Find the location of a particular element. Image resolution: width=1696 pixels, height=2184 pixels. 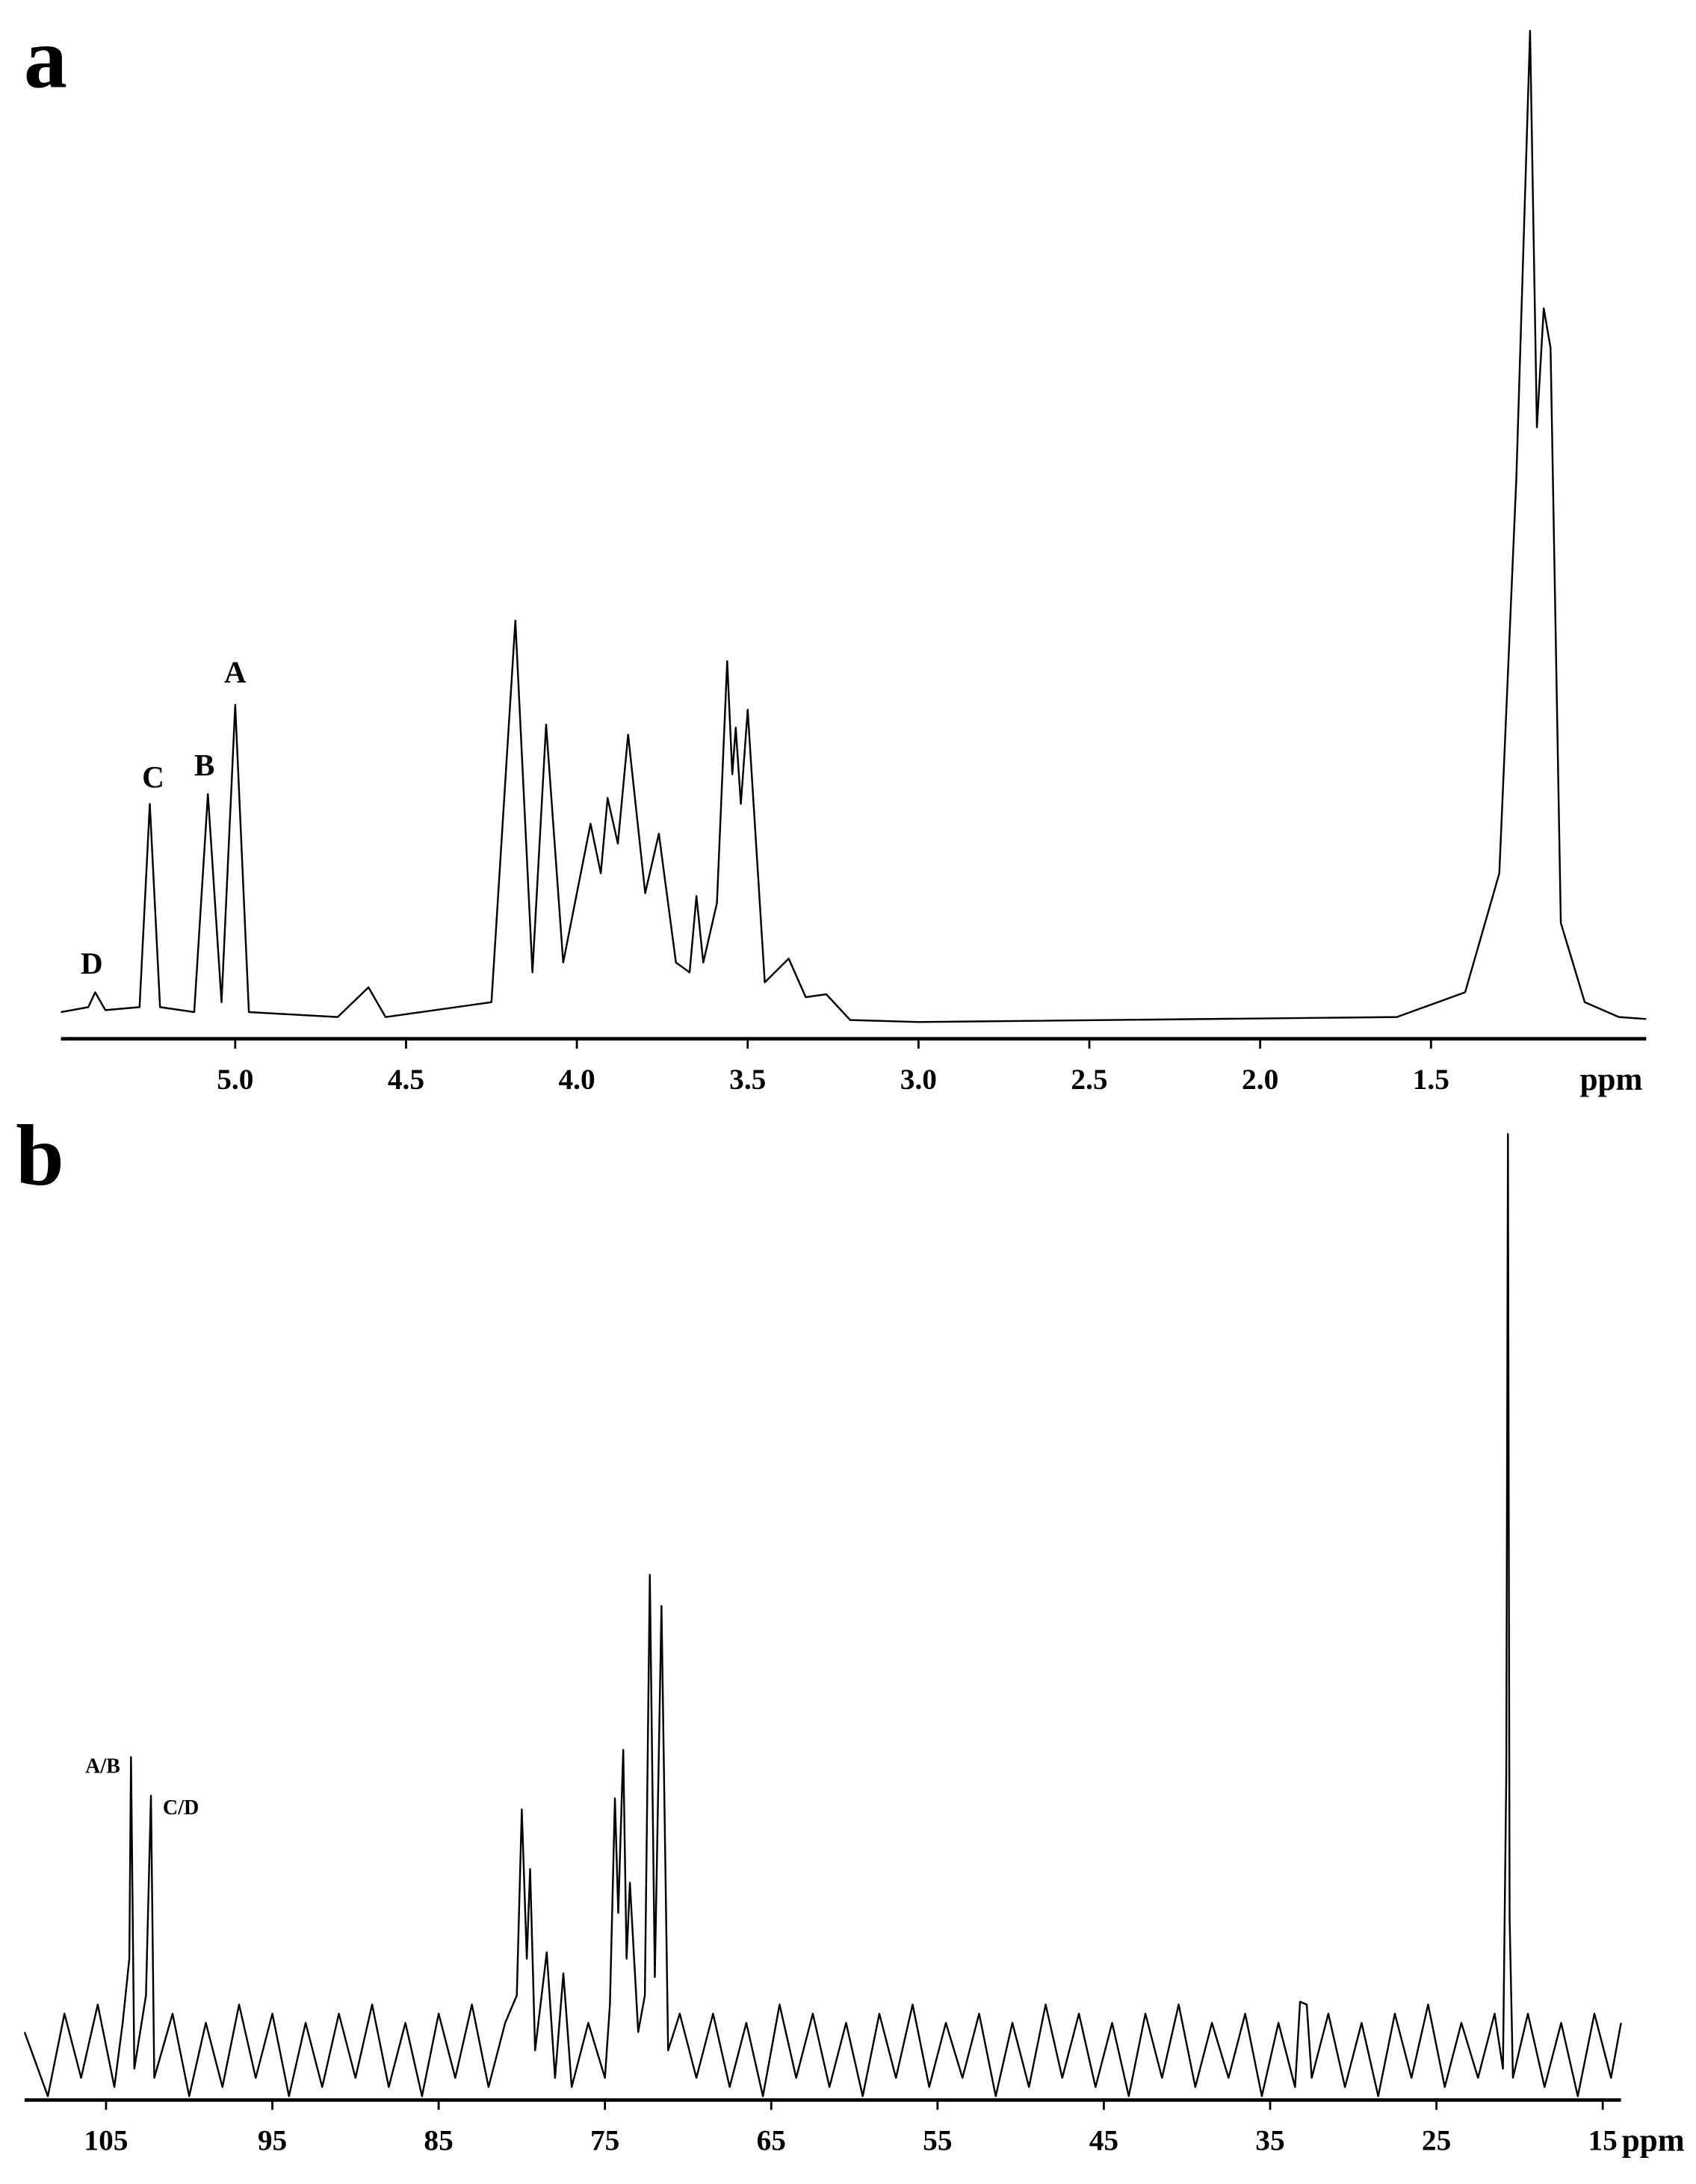

x-tick-label: 55 is located at coordinates (937, 2140).